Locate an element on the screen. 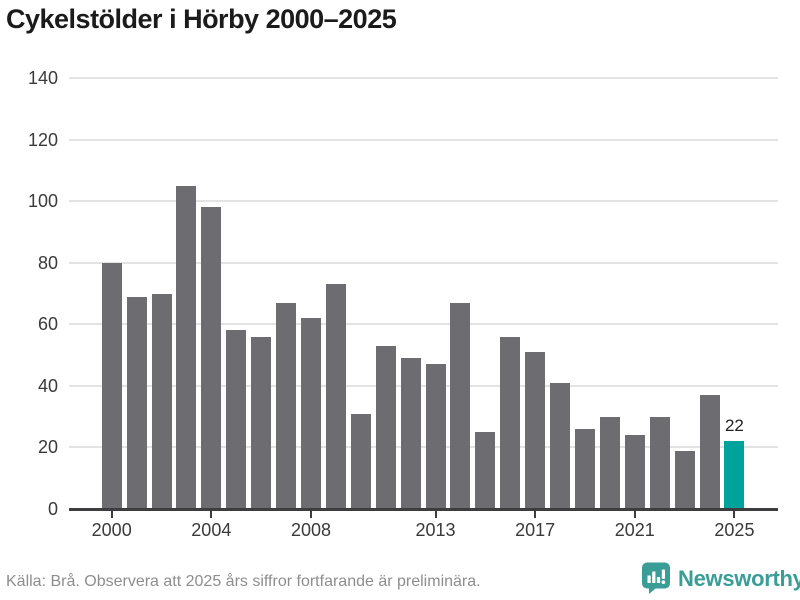 The width and height of the screenshot is (800, 600). bar-2015 is located at coordinates (485, 470).